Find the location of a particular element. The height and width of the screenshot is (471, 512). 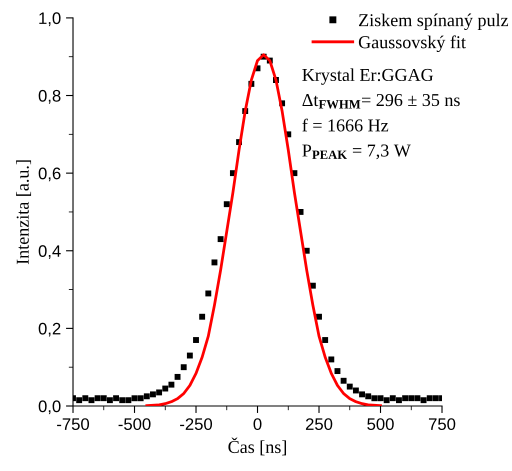

x-tick-label: -500 is located at coordinates (134, 424).